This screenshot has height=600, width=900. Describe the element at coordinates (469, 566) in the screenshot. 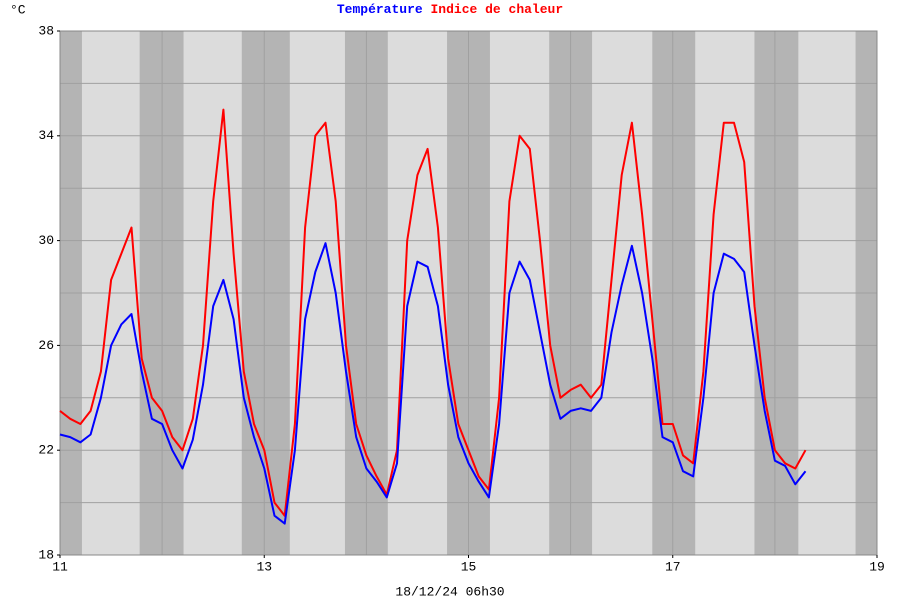

I see `x-tick-label: 15` at that location.